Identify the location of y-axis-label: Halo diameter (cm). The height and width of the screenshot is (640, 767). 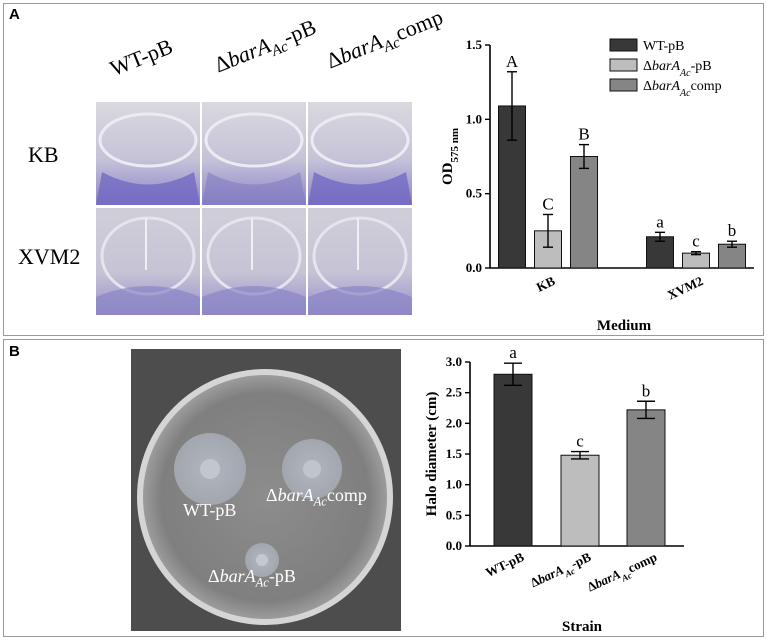
(432, 454).